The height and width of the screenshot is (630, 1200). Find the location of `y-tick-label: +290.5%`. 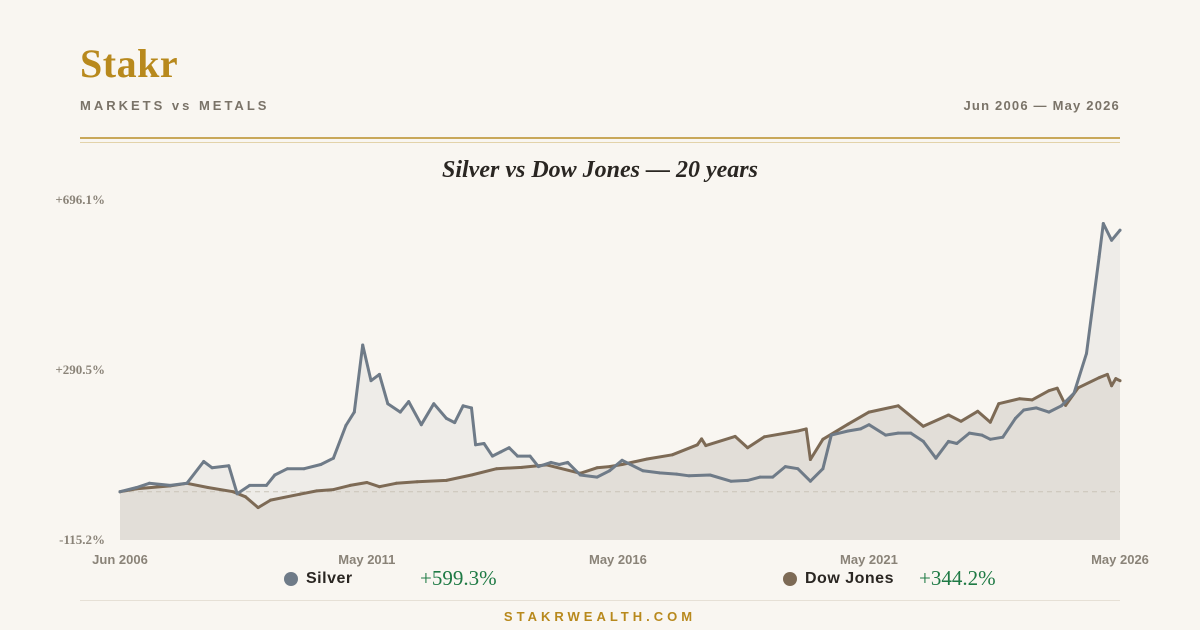

y-tick-label: +290.5% is located at coordinates (80, 369).